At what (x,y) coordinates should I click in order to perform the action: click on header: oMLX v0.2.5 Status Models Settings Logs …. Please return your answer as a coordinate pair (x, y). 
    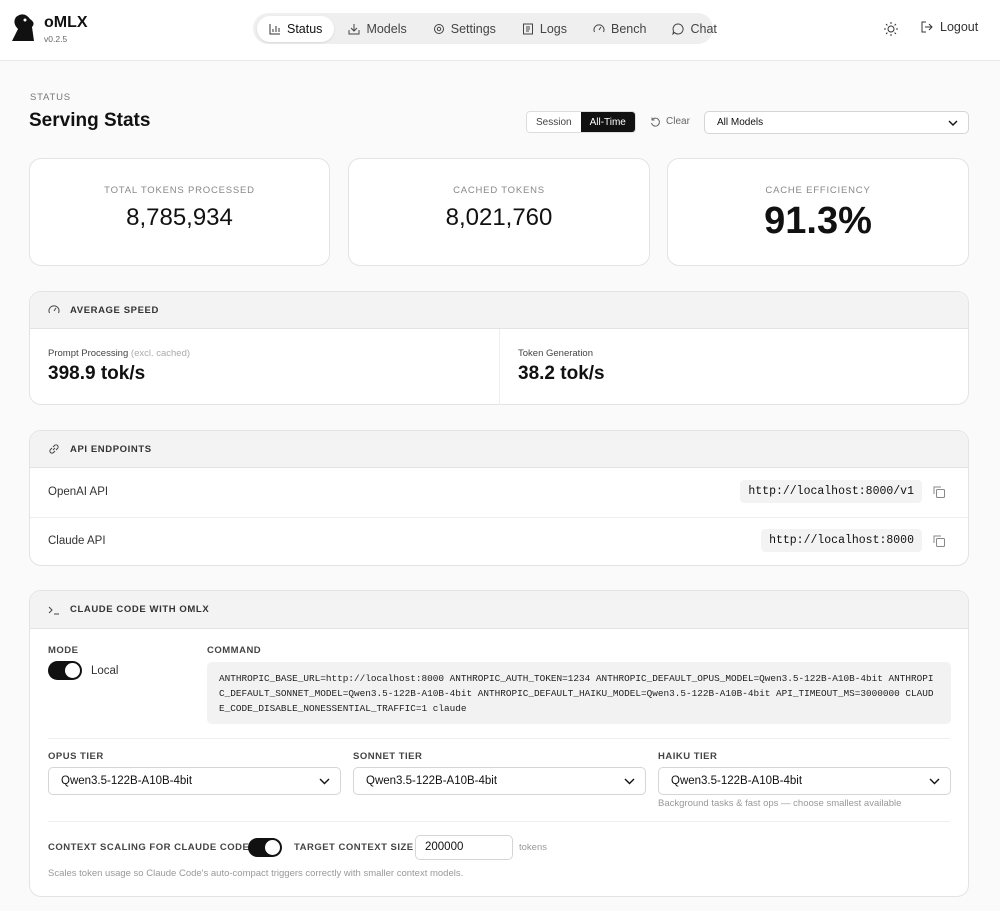
    Looking at the image, I should click on (500, 30).